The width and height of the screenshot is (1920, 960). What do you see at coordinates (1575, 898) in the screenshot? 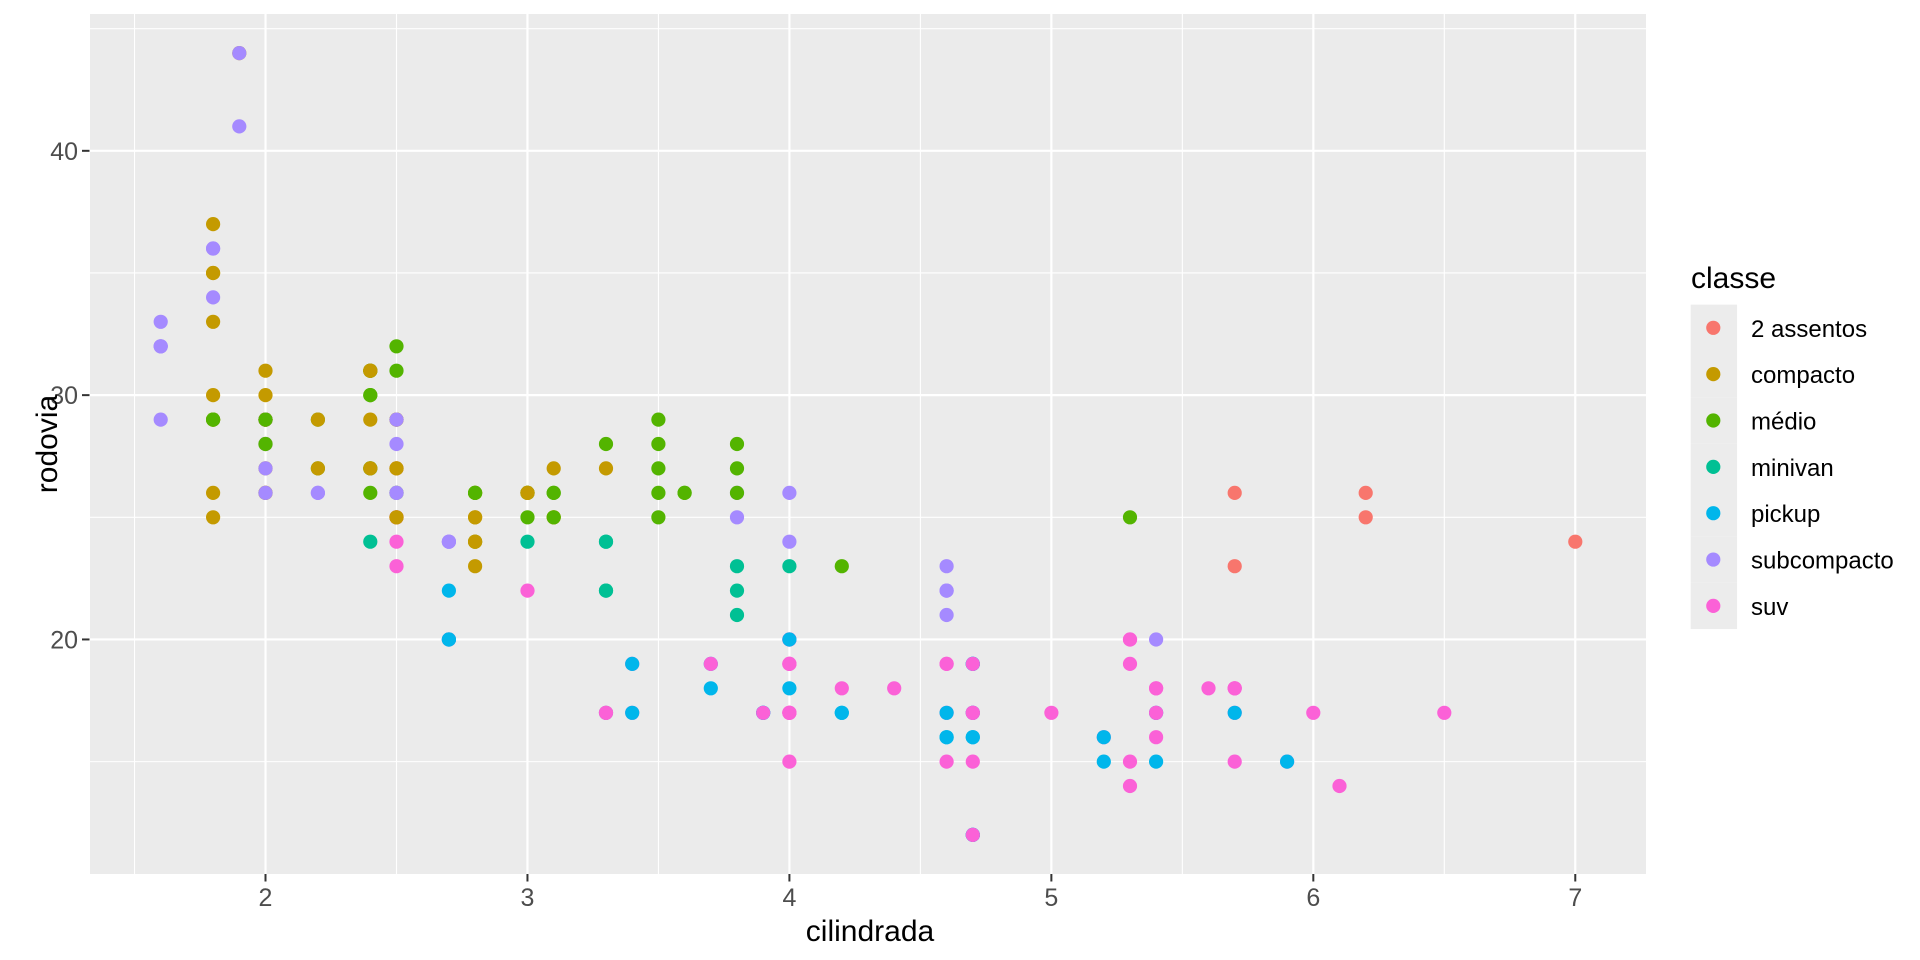
I see `x-tick-label: 7` at bounding box center [1575, 898].